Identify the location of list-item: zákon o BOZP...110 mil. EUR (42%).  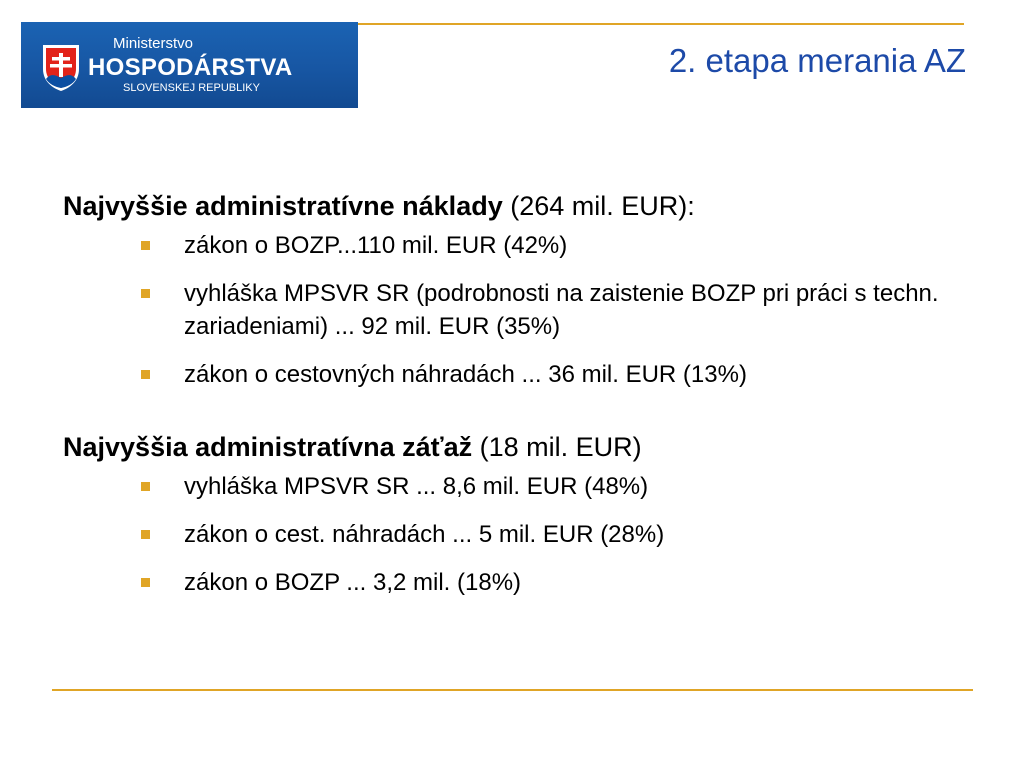
(513, 245).